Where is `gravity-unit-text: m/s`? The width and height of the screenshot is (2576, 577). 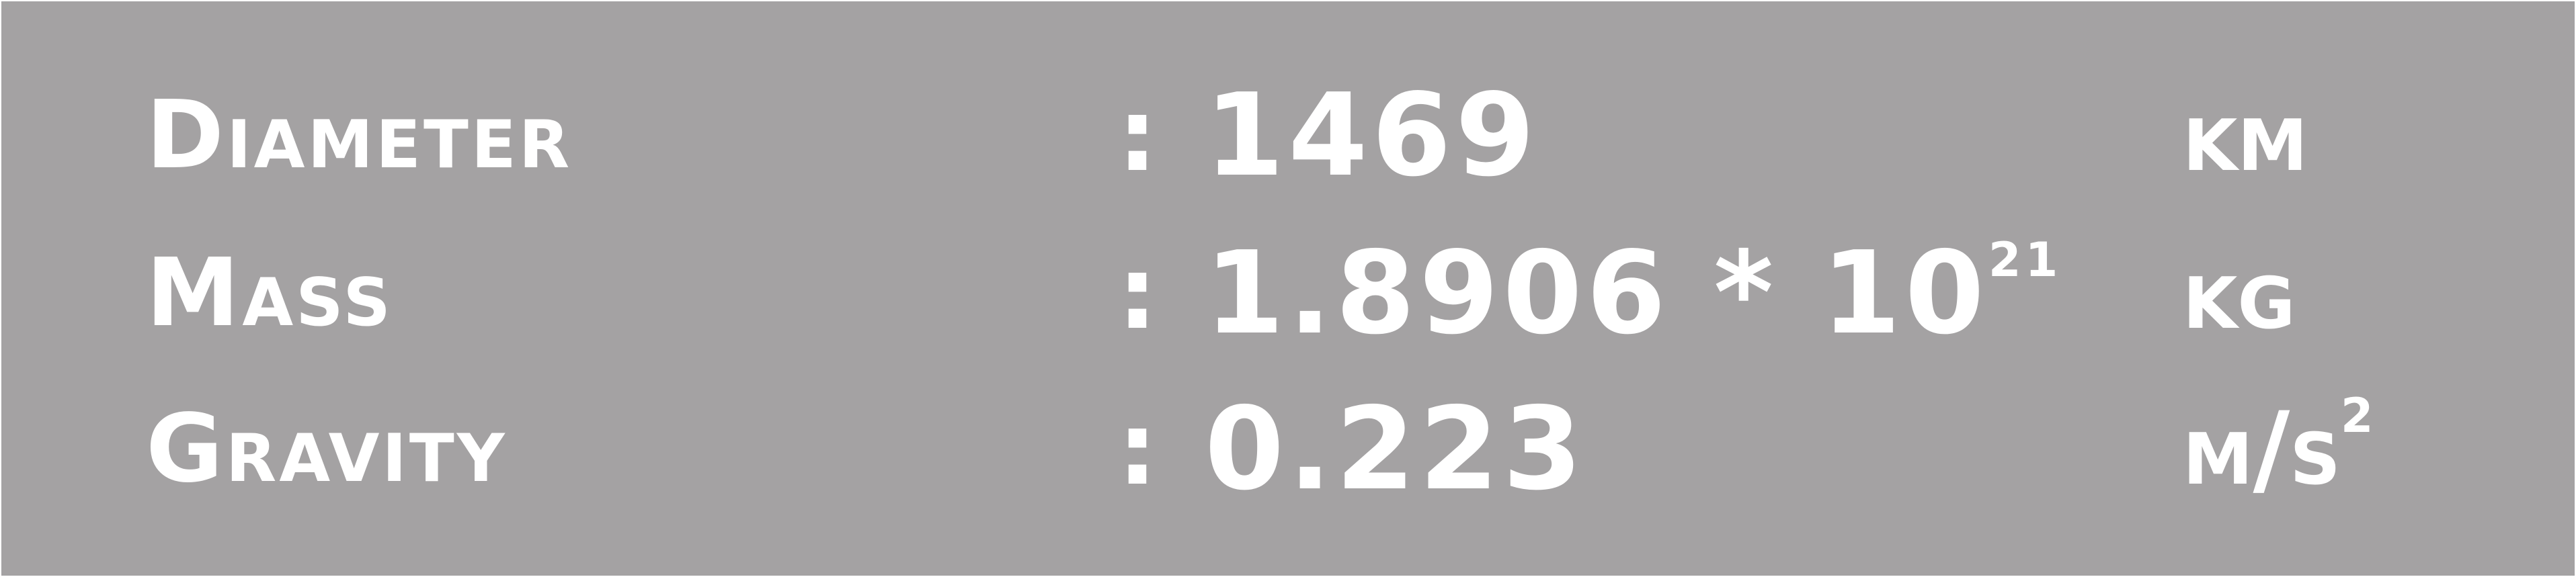 gravity-unit-text: m/s is located at coordinates (2262, 450).